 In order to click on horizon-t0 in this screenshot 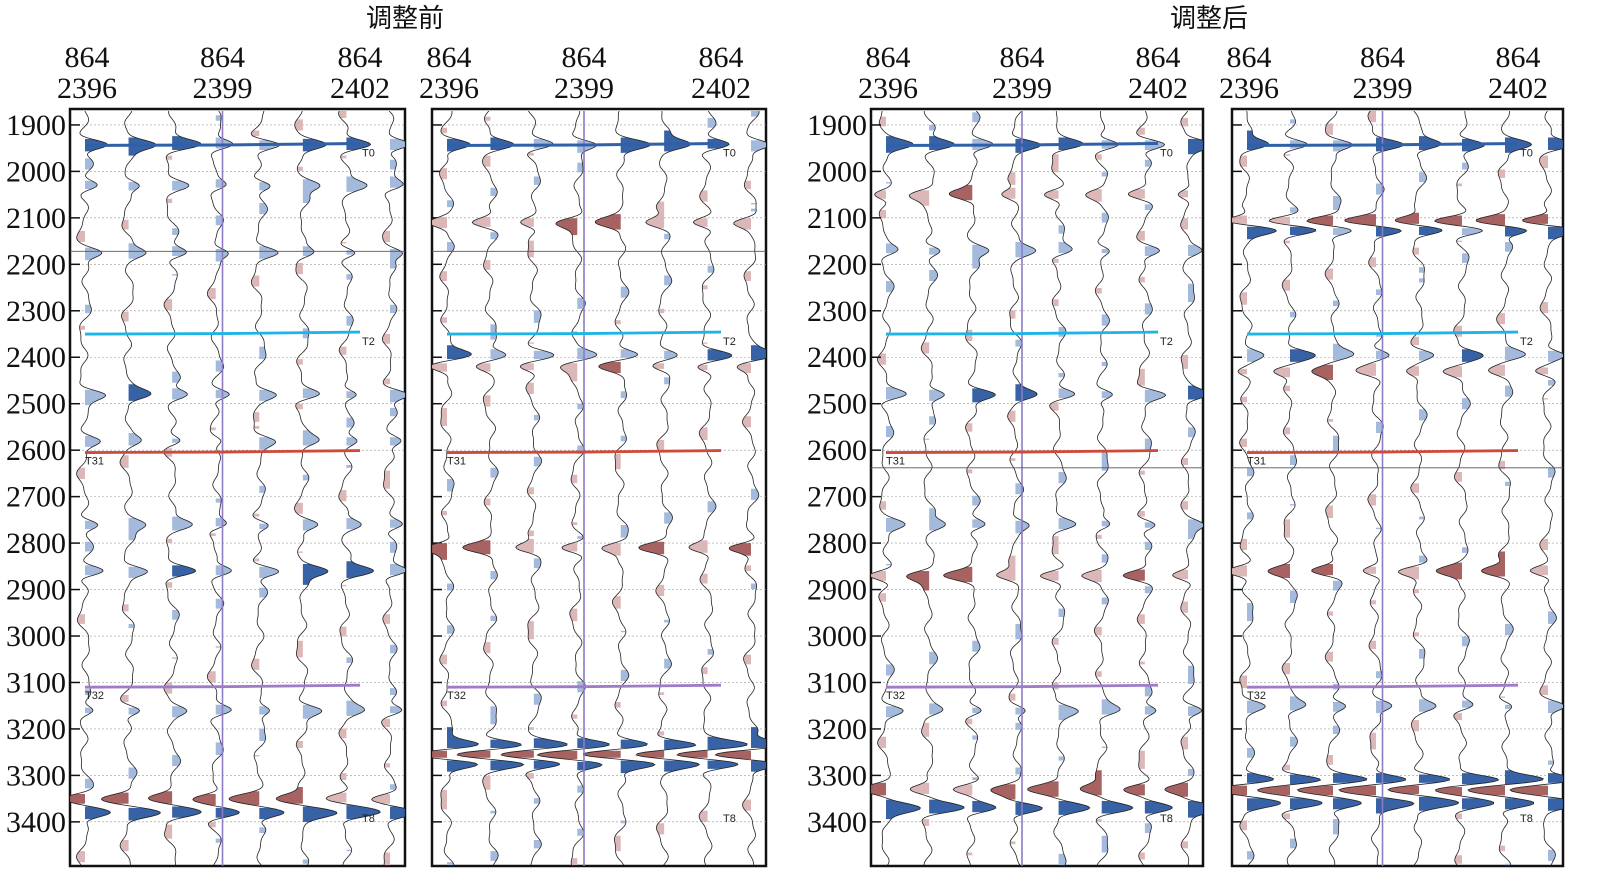, I will do `click(1382, 144)`.